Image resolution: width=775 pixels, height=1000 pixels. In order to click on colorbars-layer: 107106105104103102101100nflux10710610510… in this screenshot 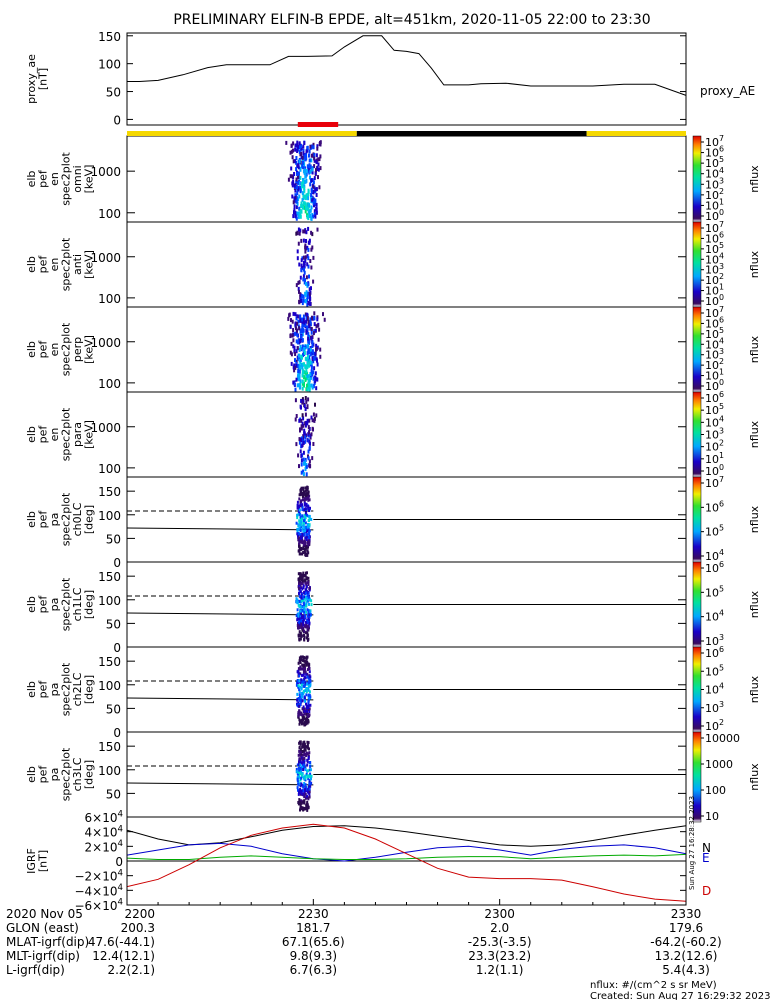, I will do `click(726, 478)`.